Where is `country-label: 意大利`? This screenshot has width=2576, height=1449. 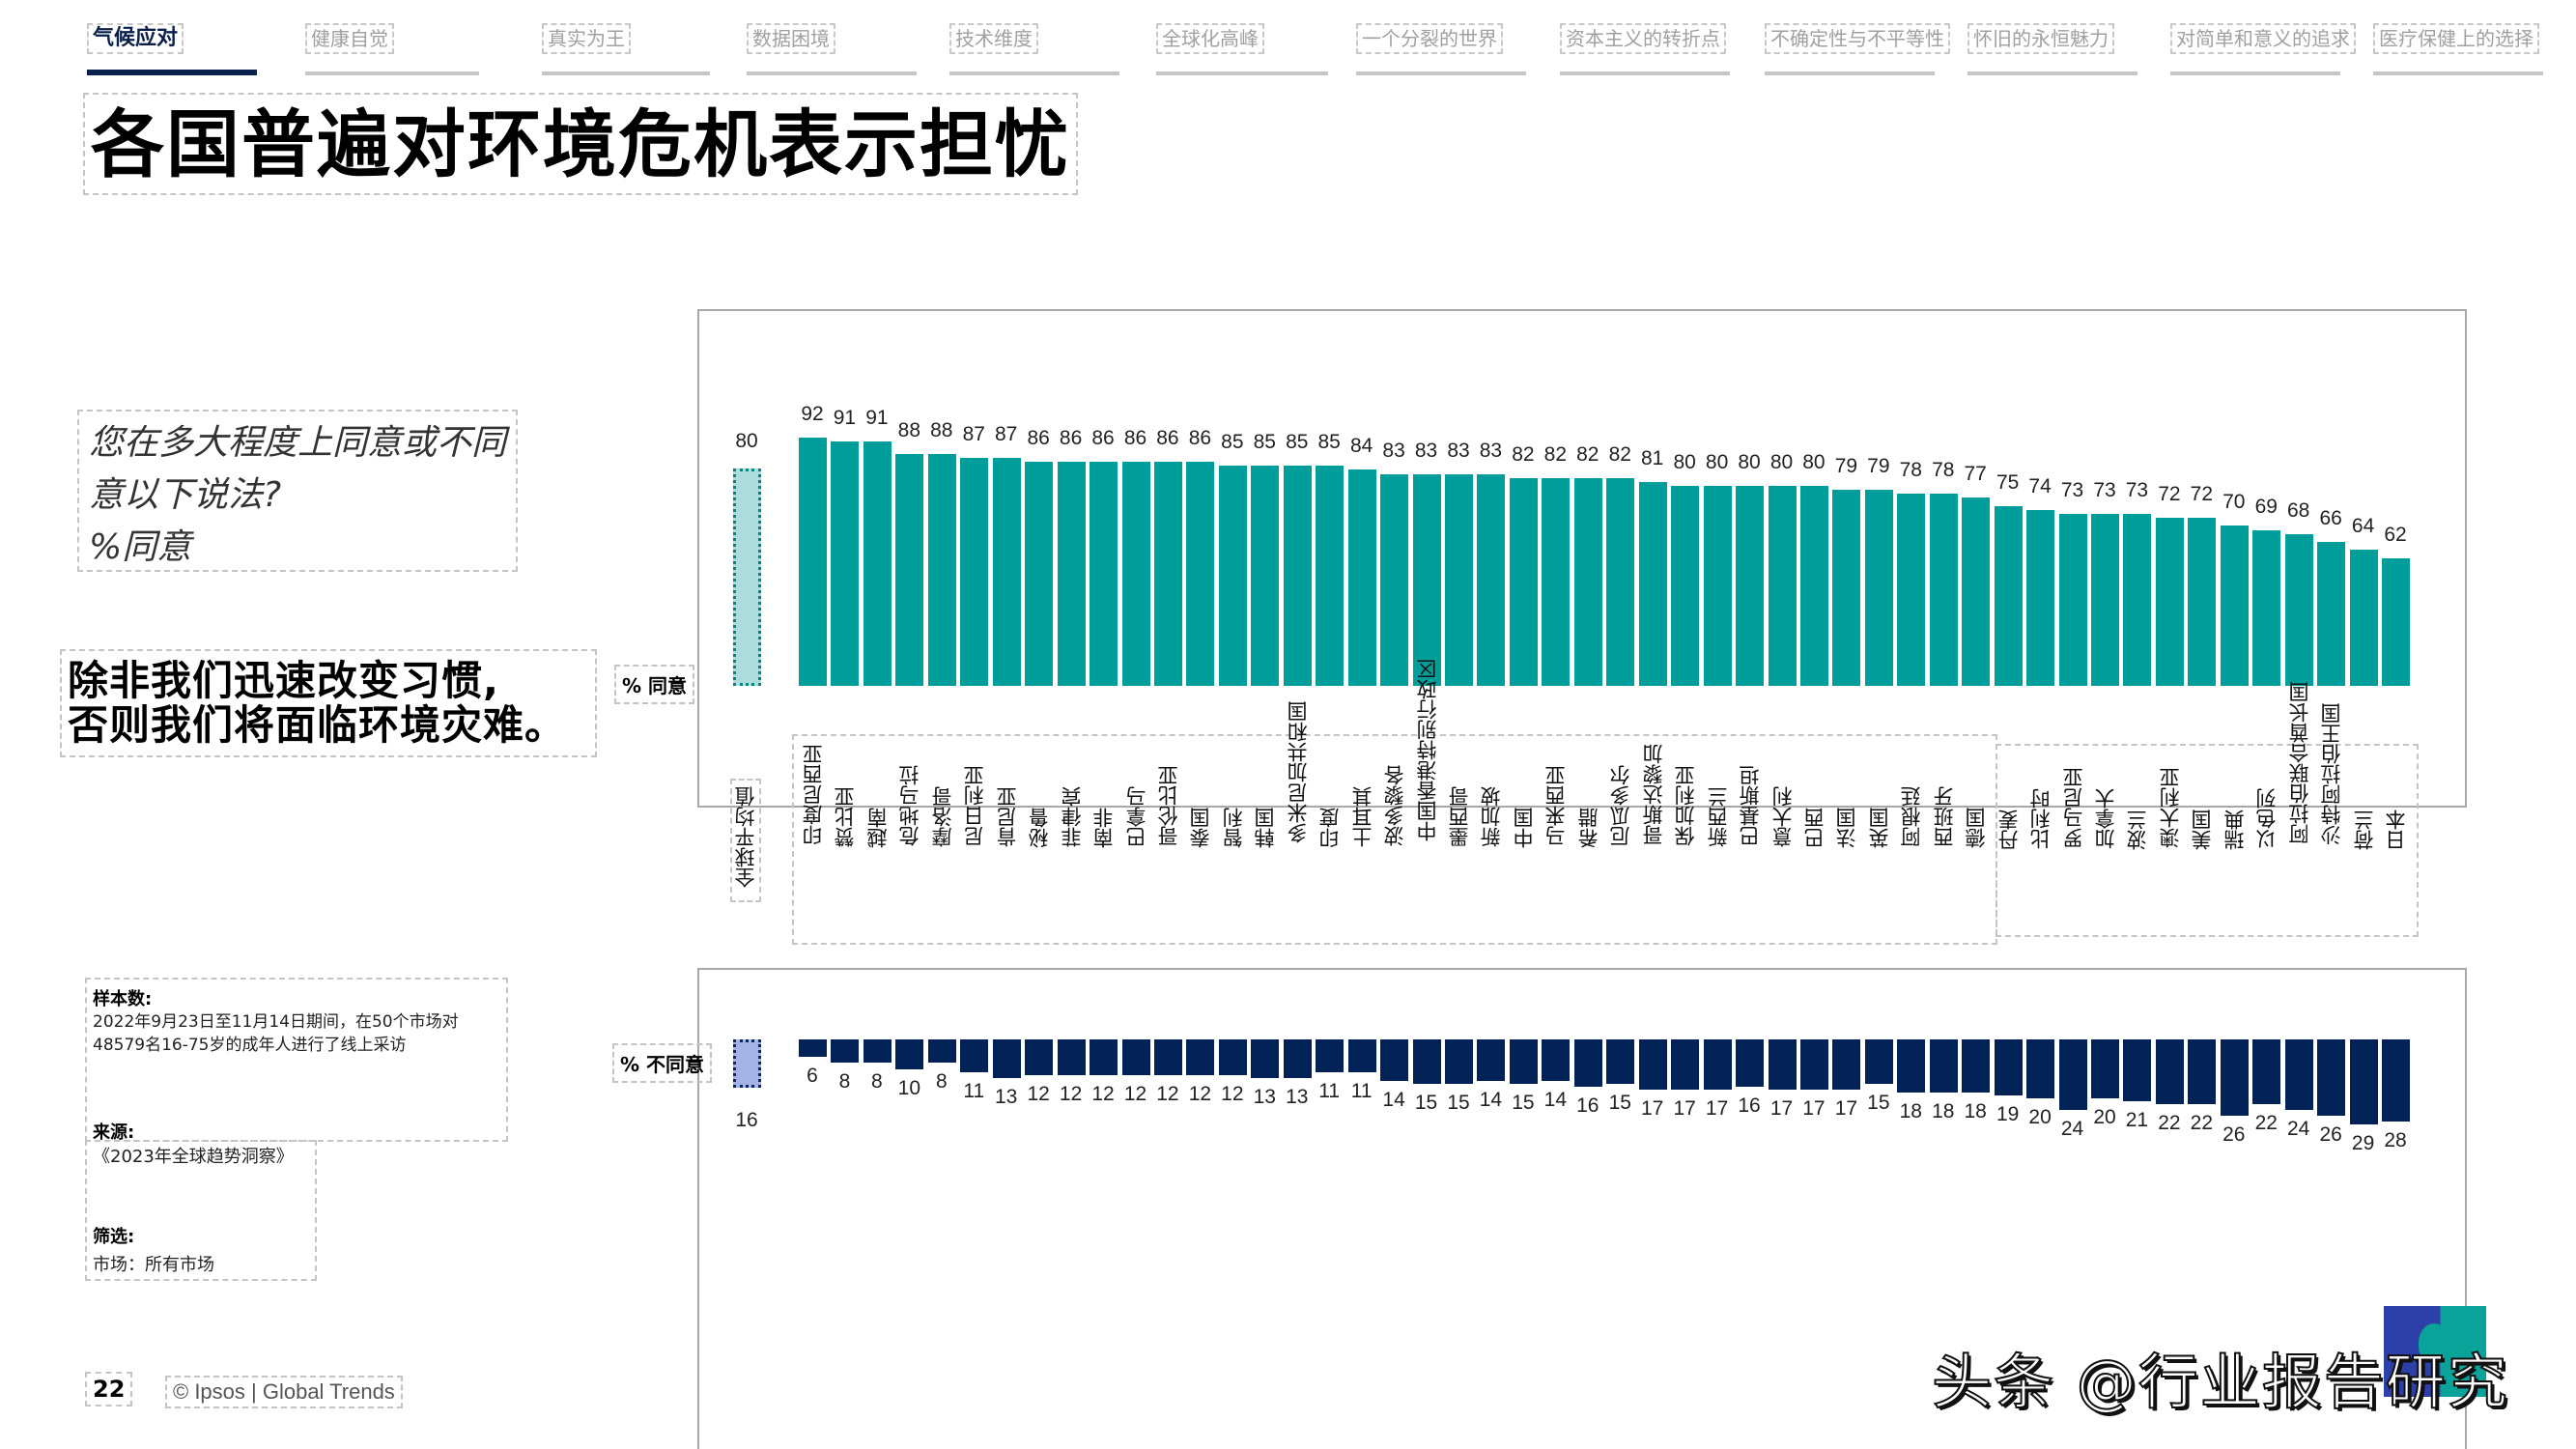
country-label: 意大利 is located at coordinates (1782, 816).